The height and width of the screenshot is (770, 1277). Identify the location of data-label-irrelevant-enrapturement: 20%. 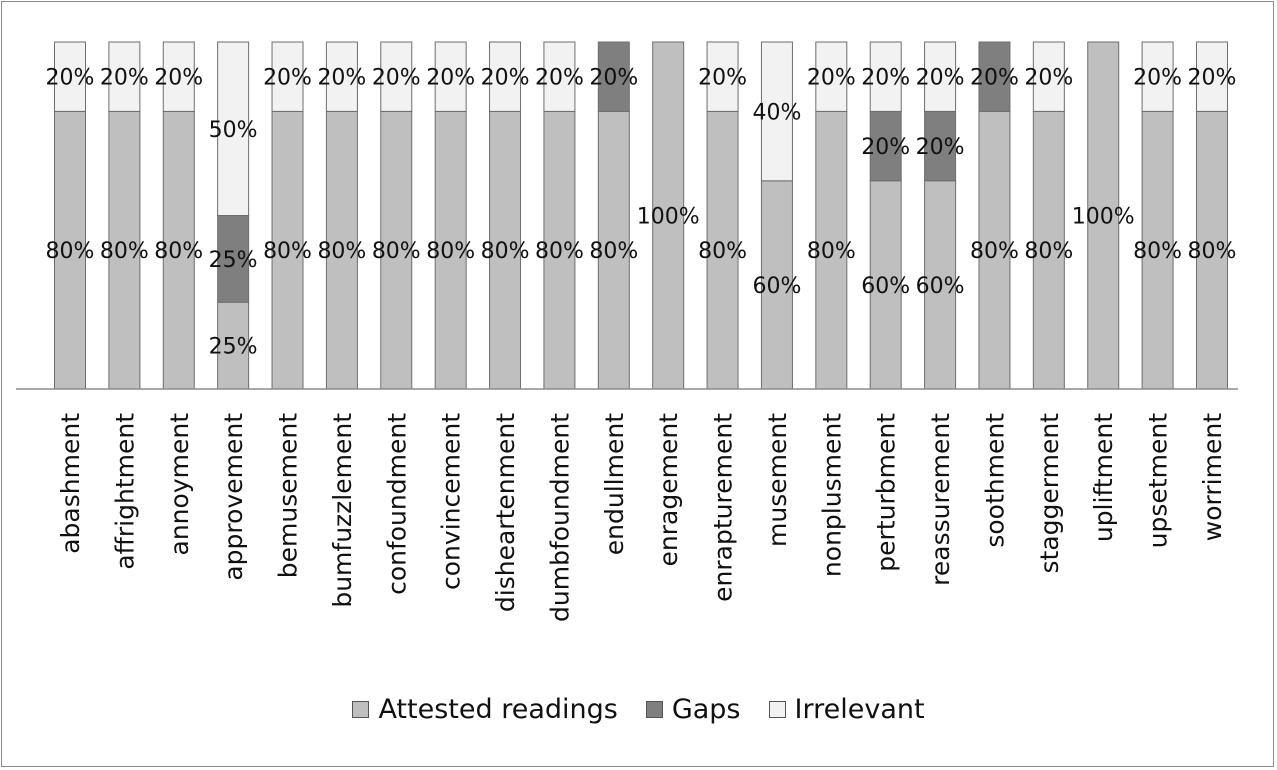
(722, 78).